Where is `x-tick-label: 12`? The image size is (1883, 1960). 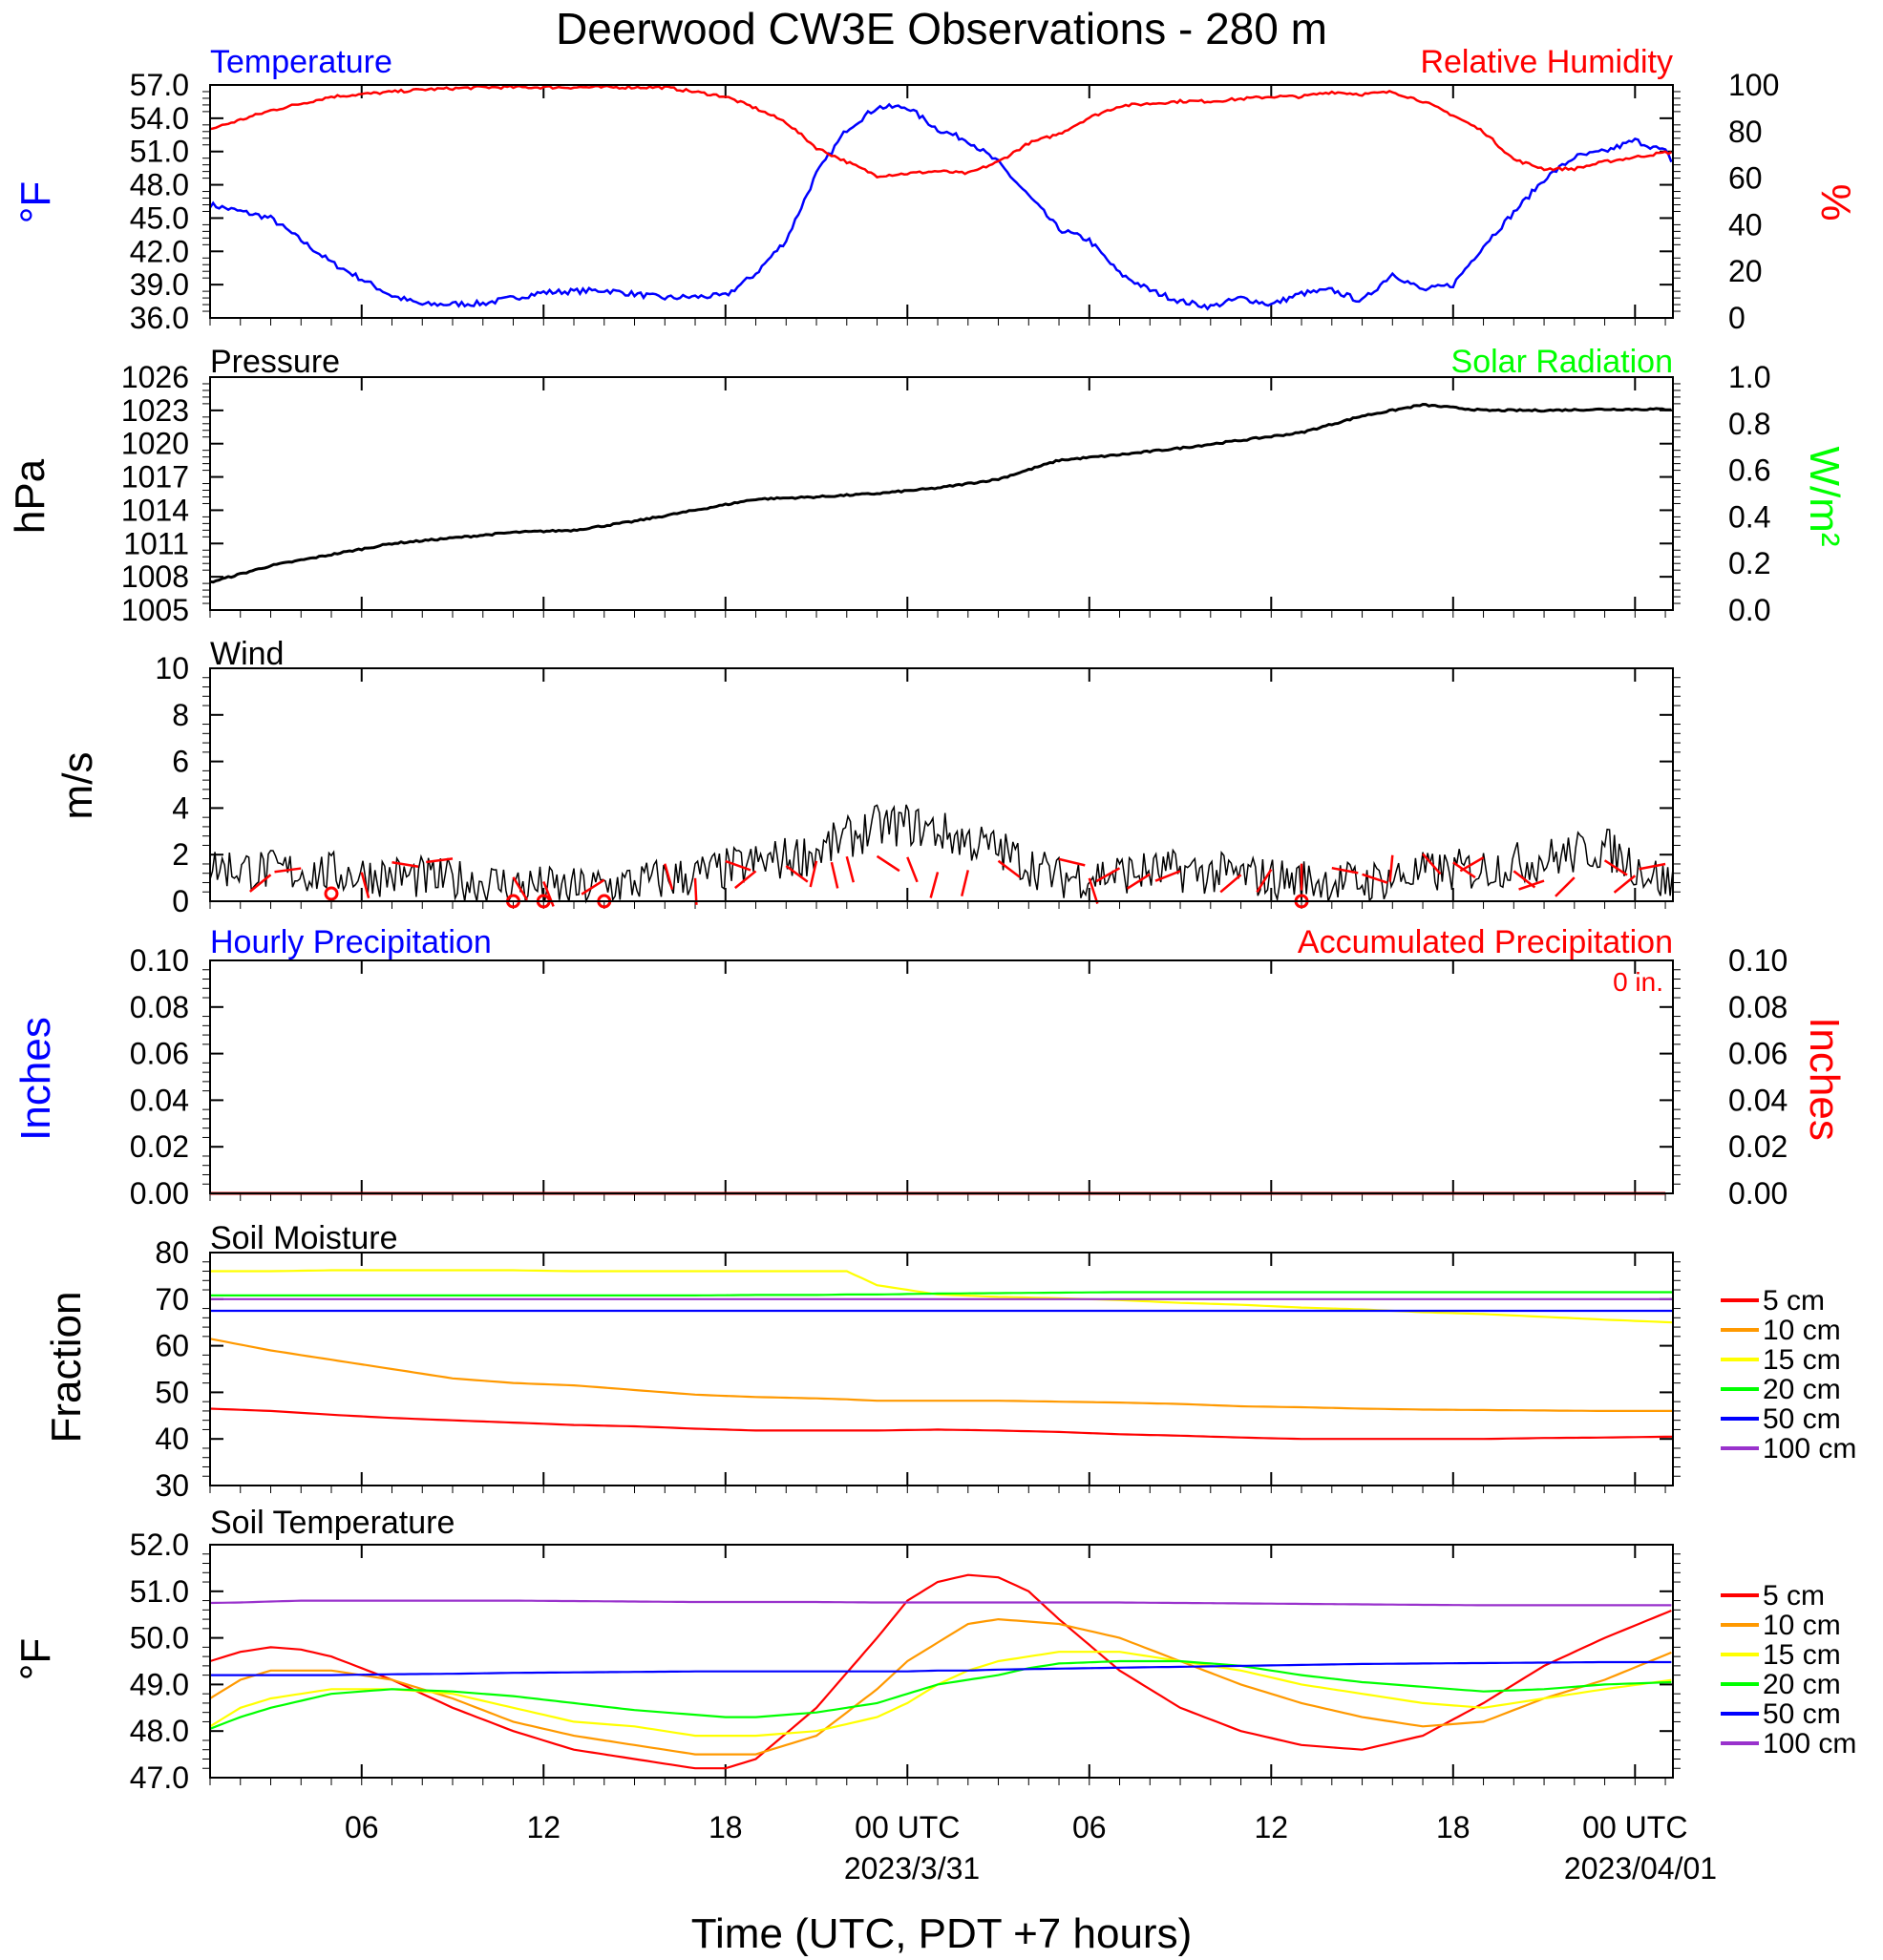
x-tick-label: 12 is located at coordinates (543, 1827).